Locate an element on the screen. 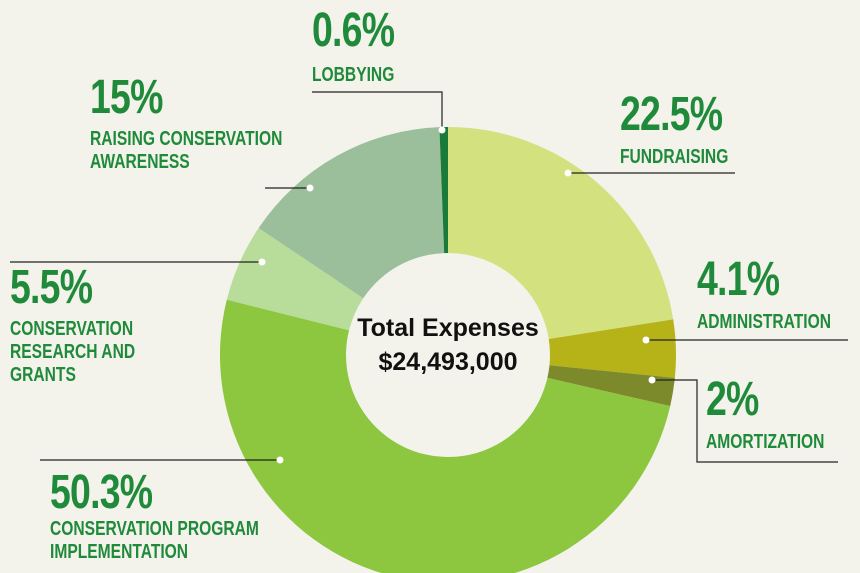 The width and height of the screenshot is (860, 573). value-label: 2% is located at coordinates (732, 399).